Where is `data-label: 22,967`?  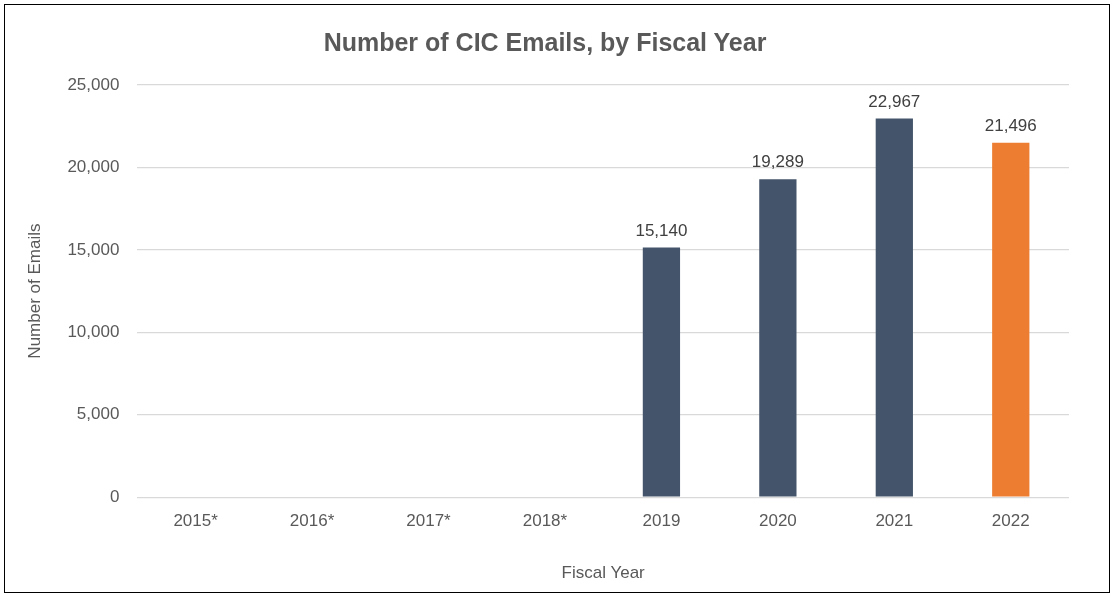
data-label: 22,967 is located at coordinates (894, 101).